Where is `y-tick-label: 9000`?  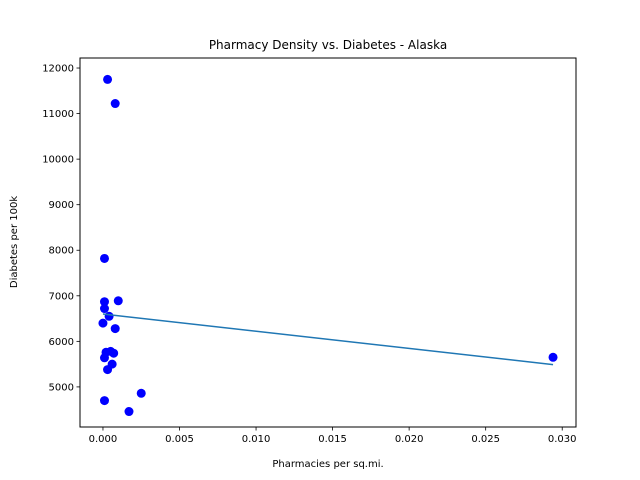
y-tick-label: 9000 is located at coordinates (61, 205).